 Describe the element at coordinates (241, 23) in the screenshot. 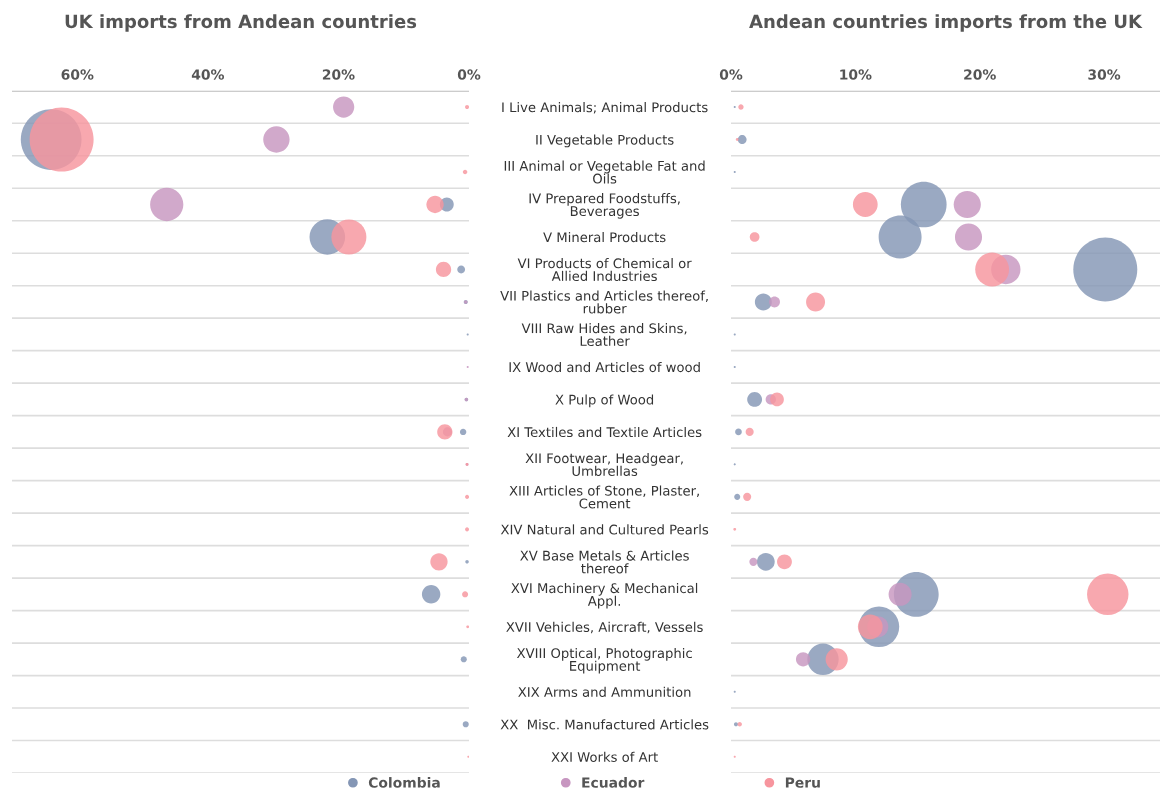

I see `chart-title: UK imports from Andean countries` at that location.